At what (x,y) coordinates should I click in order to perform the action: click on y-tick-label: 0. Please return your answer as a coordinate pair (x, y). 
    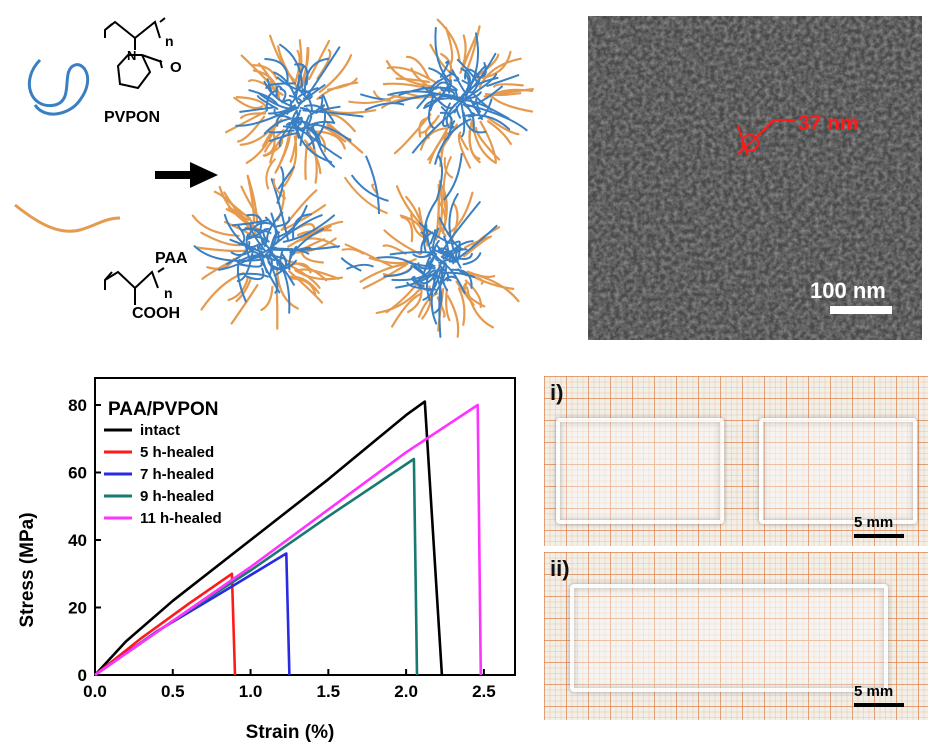
    Looking at the image, I should click on (82, 675).